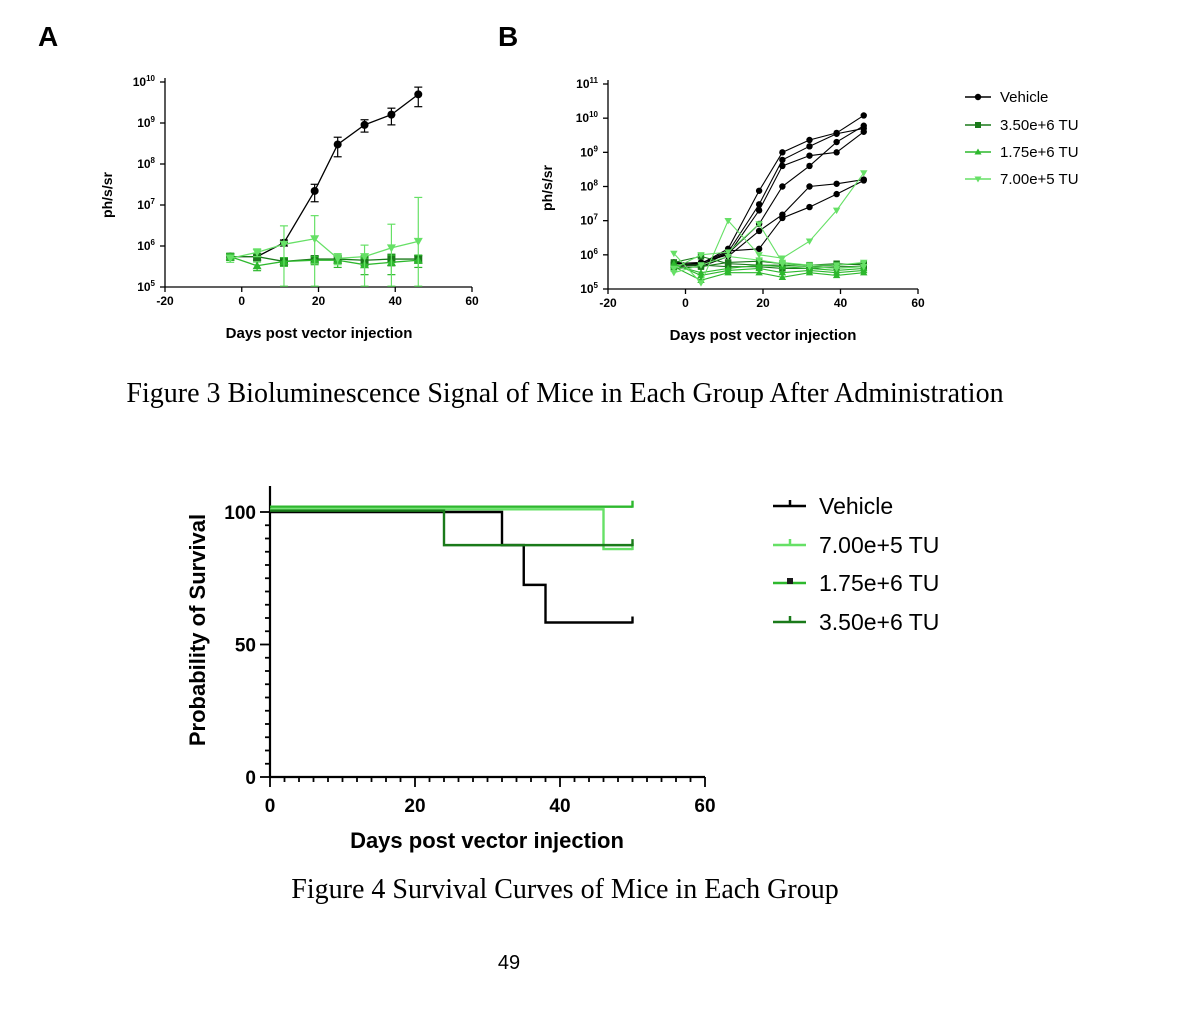 Image resolution: width=1188 pixels, height=1010 pixels. What do you see at coordinates (153, 283) in the screenshot?
I see `y-tick-exp: 5` at bounding box center [153, 283].